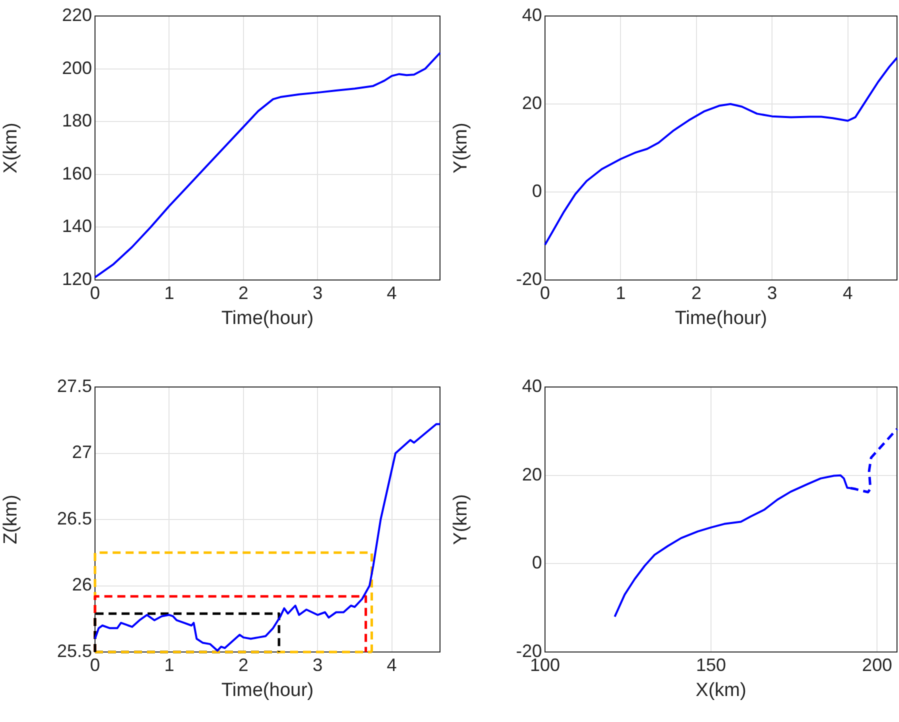 This screenshot has width=899, height=722. Describe the element at coordinates (74, 386) in the screenshot. I see `y-tick-label: 27.5` at that location.